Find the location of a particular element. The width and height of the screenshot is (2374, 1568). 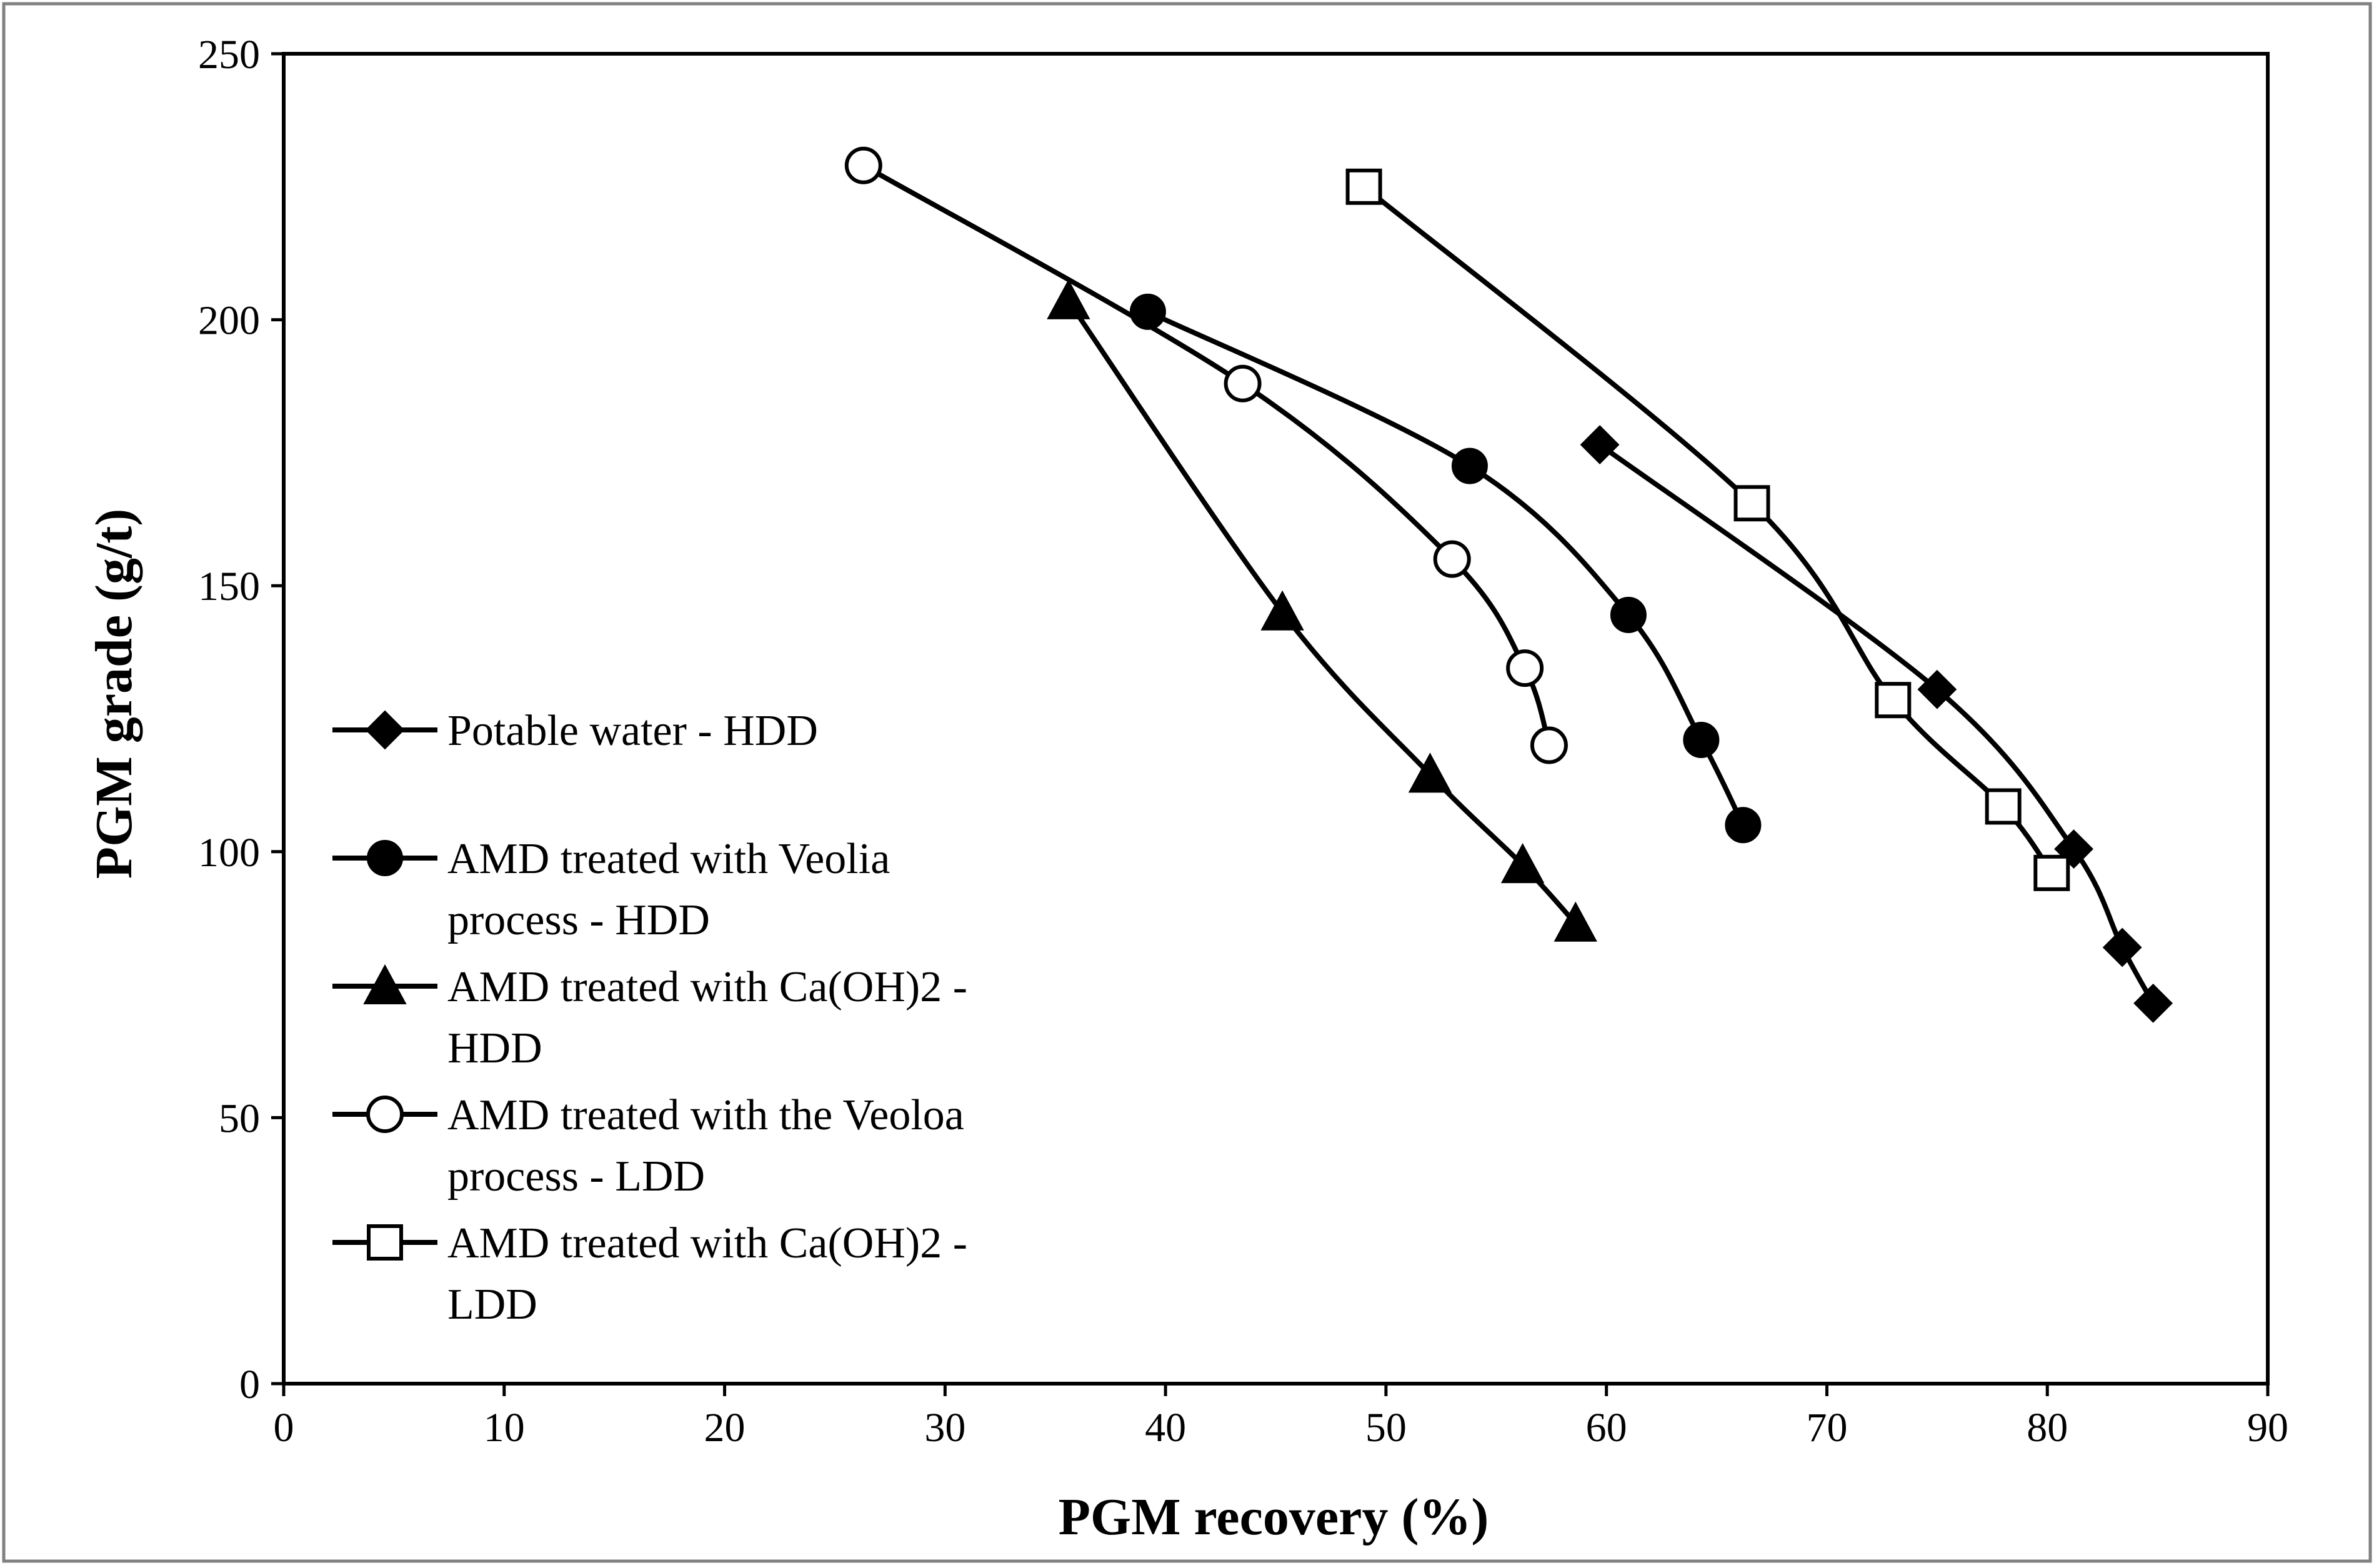

legend-entry-2: AMD treated with Ca(OH)2 - HDD is located at coordinates (649, 1017).